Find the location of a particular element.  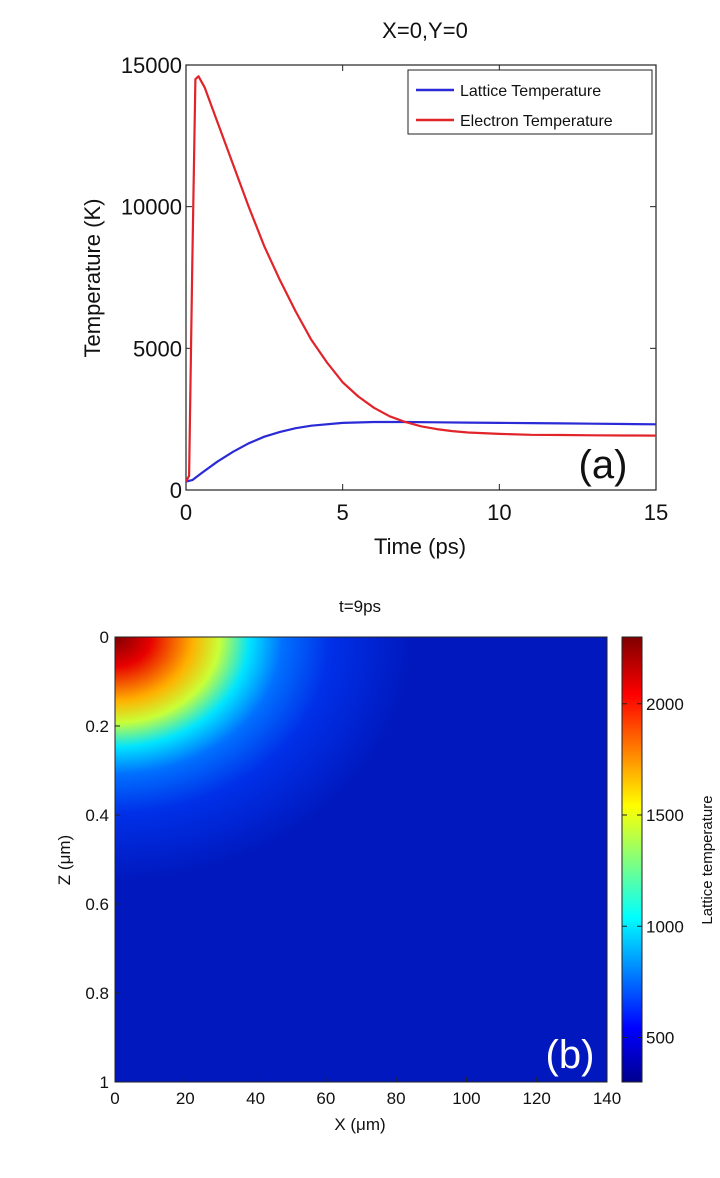

heatmap-y-tick-label: 0.8 is located at coordinates (97, 993).